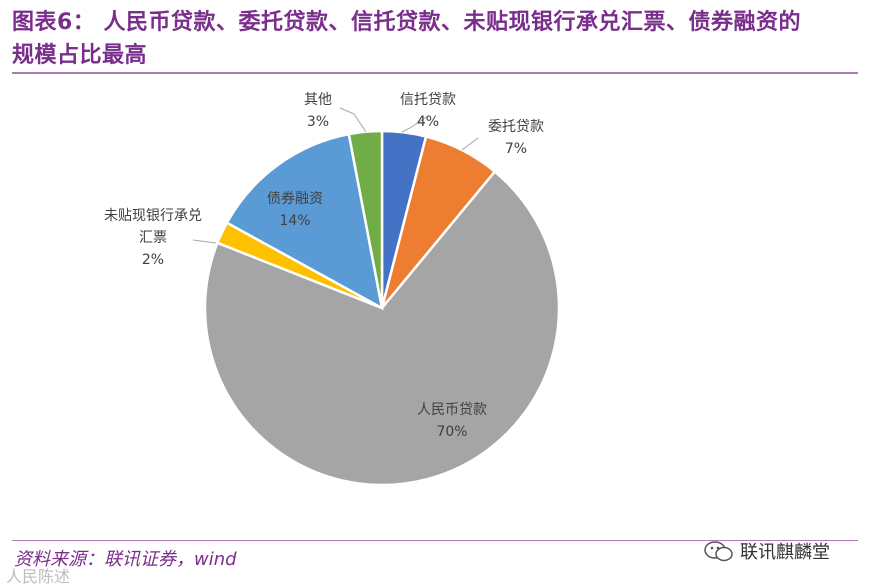 The height and width of the screenshot is (588, 871). Describe the element at coordinates (318, 111) in the screenshot. I see `data-label-5: 其他 3%` at that location.